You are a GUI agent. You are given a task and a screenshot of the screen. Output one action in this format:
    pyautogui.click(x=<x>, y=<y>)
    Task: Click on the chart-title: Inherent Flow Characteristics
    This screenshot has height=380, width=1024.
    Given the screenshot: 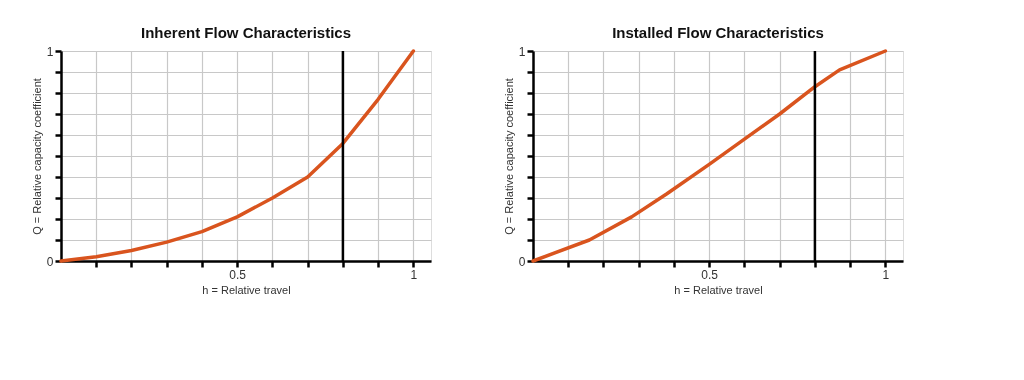 What is the action you would take?
    pyautogui.click(x=246, y=32)
    